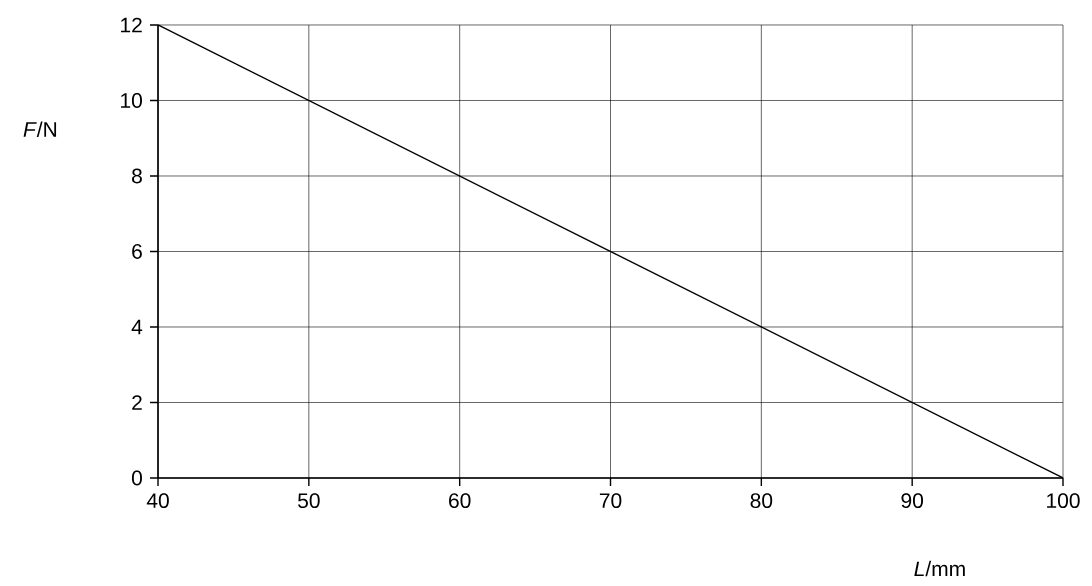 The width and height of the screenshot is (1092, 586). I want to click on x-tick-label: 100, so click(1063, 501).